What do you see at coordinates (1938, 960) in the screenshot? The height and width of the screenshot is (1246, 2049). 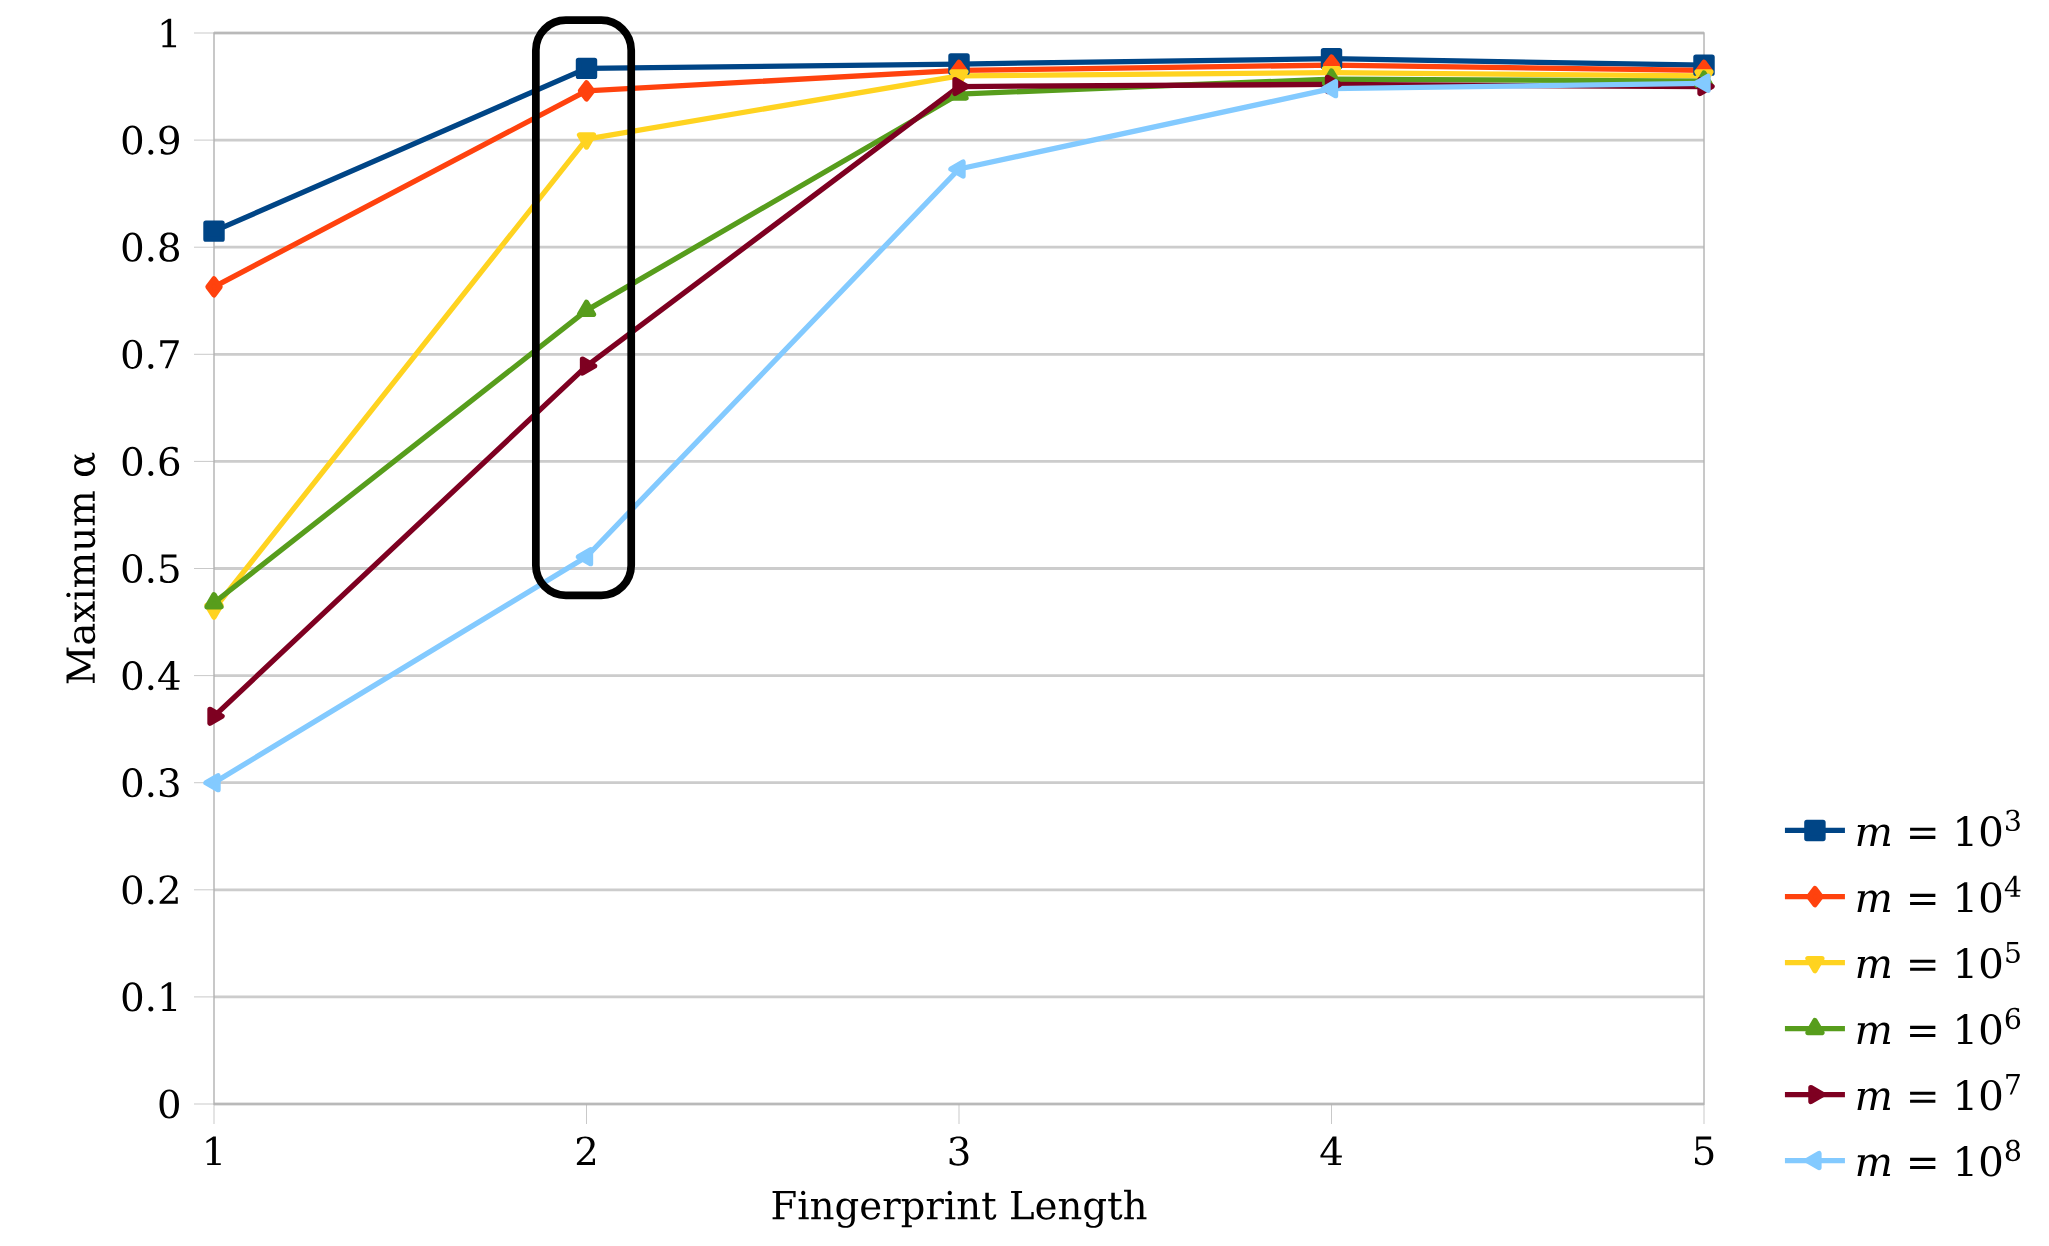 I see `legend-label: m = 10$^{5}$` at bounding box center [1938, 960].